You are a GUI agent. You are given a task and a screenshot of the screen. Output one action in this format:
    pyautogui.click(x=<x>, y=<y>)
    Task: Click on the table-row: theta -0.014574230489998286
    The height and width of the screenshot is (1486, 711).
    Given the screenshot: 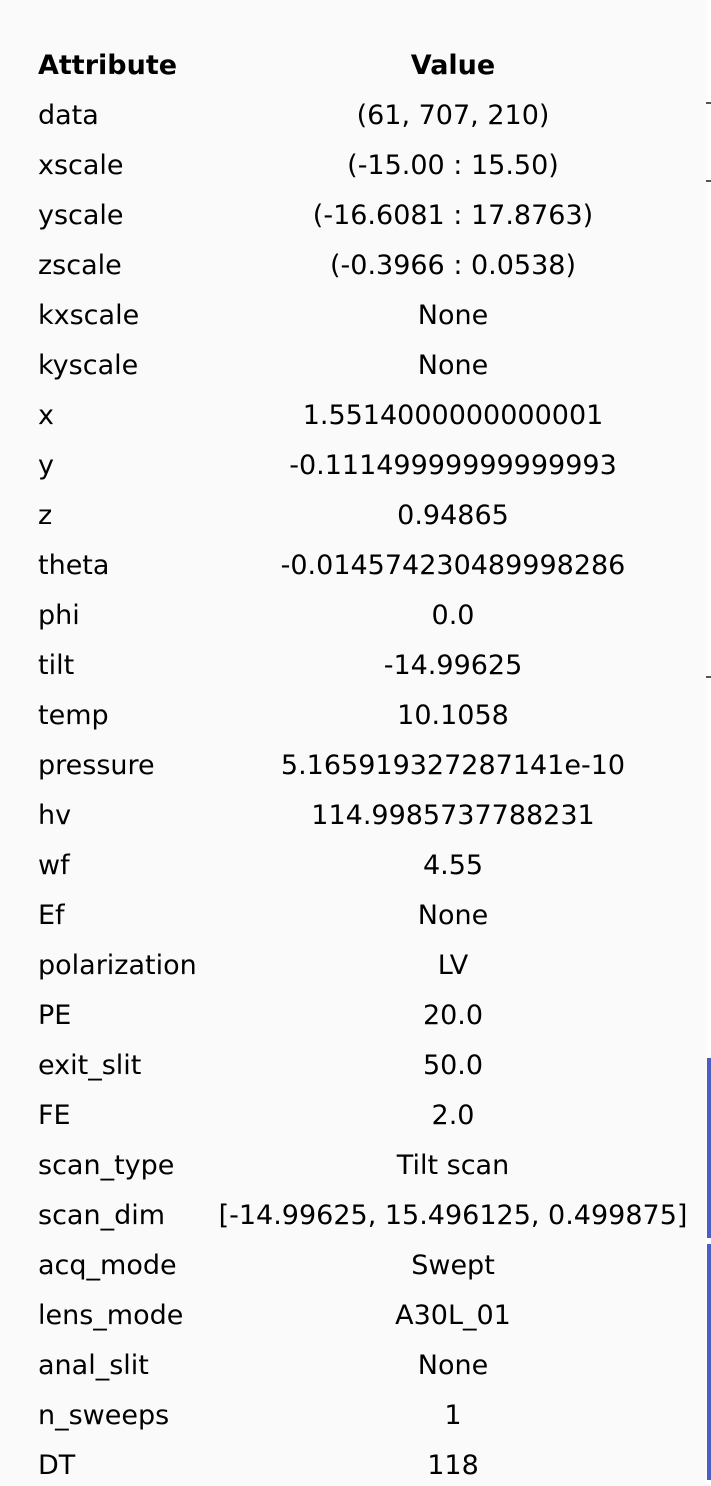 What is the action you would take?
    pyautogui.click(x=350, y=565)
    